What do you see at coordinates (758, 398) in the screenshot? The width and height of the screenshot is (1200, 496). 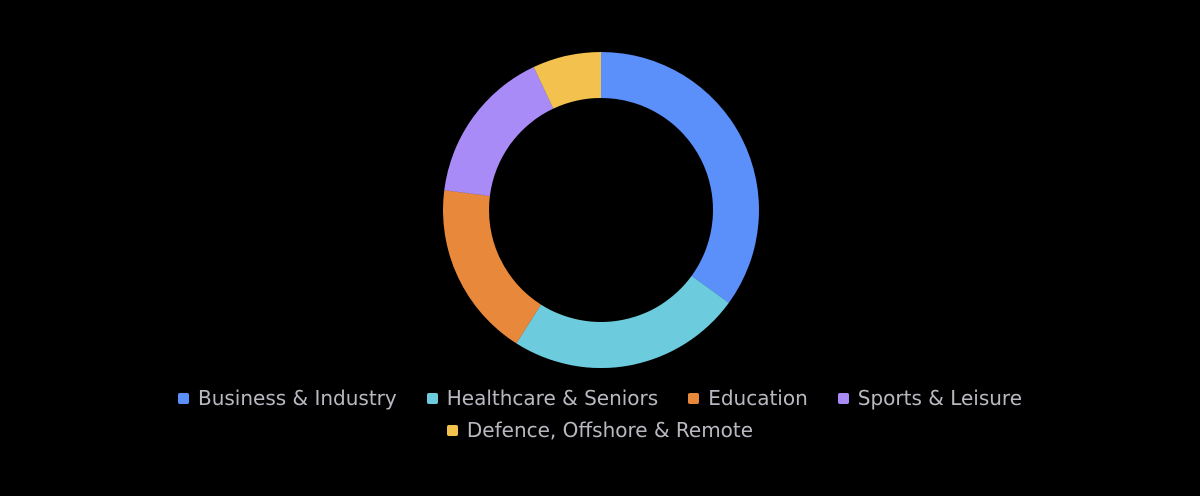 I see `legend-label: Education` at bounding box center [758, 398].